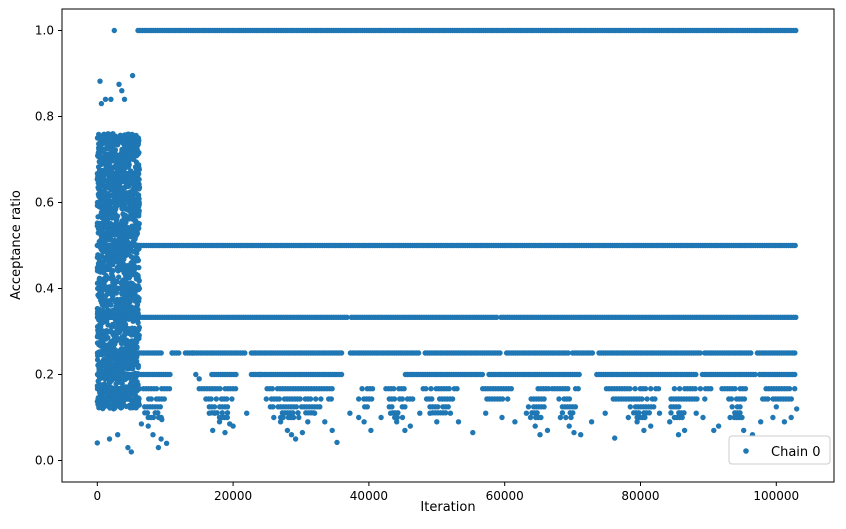  What do you see at coordinates (44, 289) in the screenshot?
I see `y-tick-label: 0.4` at bounding box center [44, 289].